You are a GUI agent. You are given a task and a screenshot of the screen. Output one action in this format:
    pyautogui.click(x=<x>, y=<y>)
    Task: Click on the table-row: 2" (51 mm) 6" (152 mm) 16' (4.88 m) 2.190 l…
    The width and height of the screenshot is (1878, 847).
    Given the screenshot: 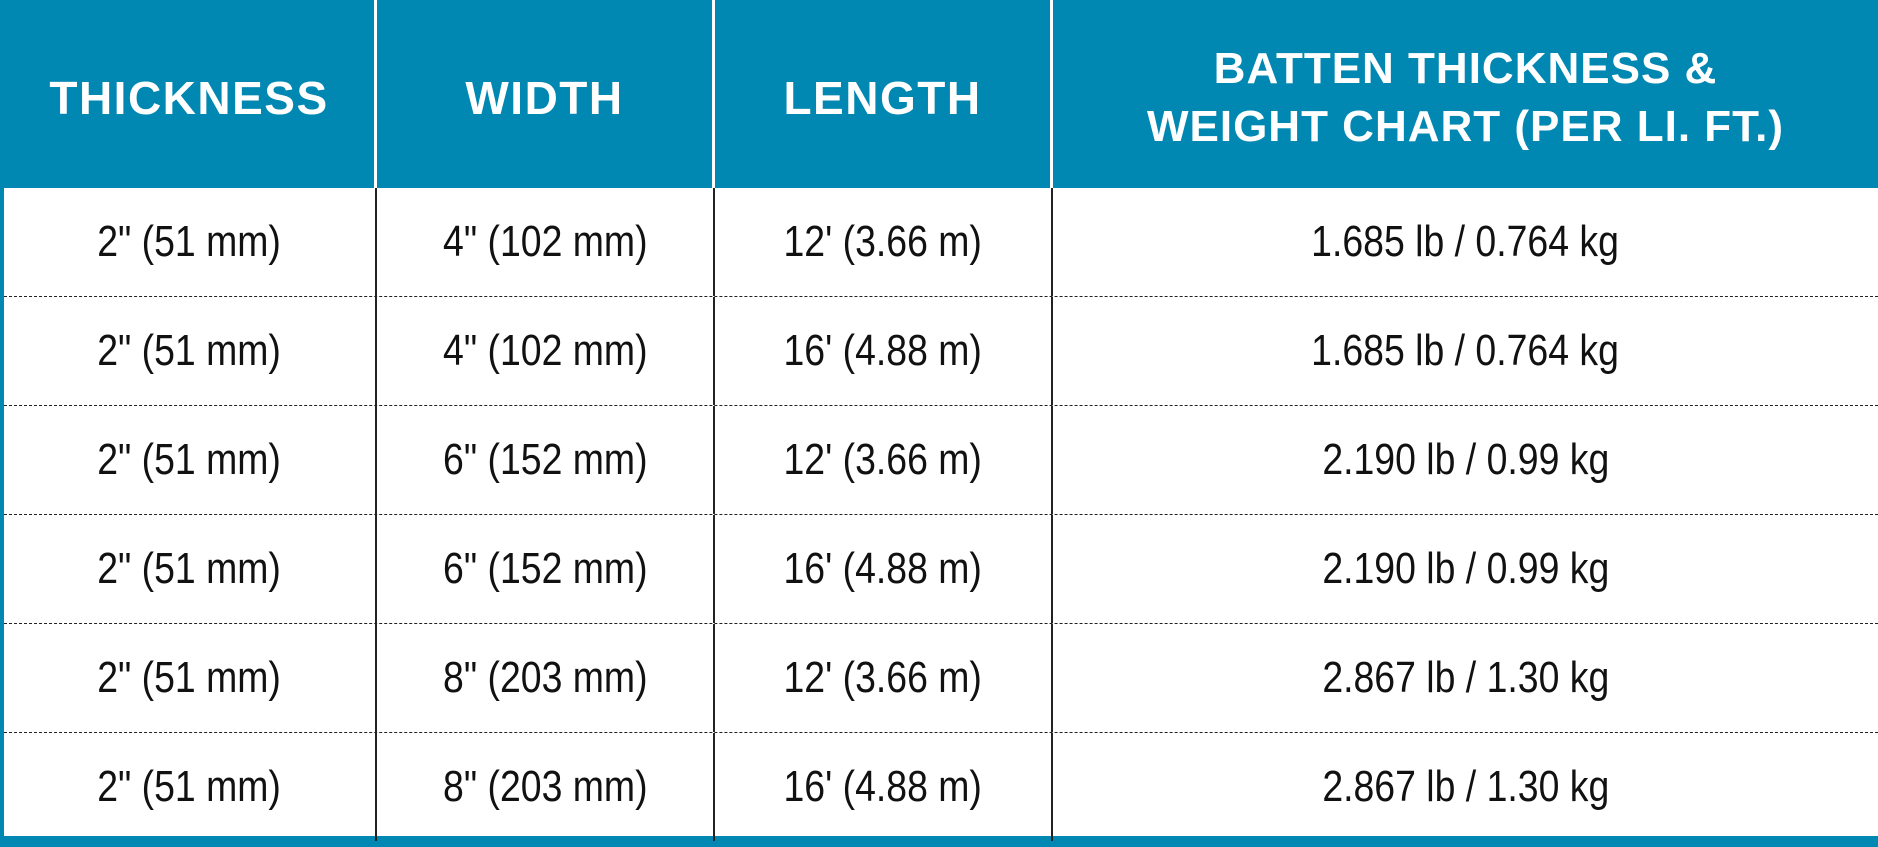 What is the action you would take?
    pyautogui.click(x=941, y=568)
    